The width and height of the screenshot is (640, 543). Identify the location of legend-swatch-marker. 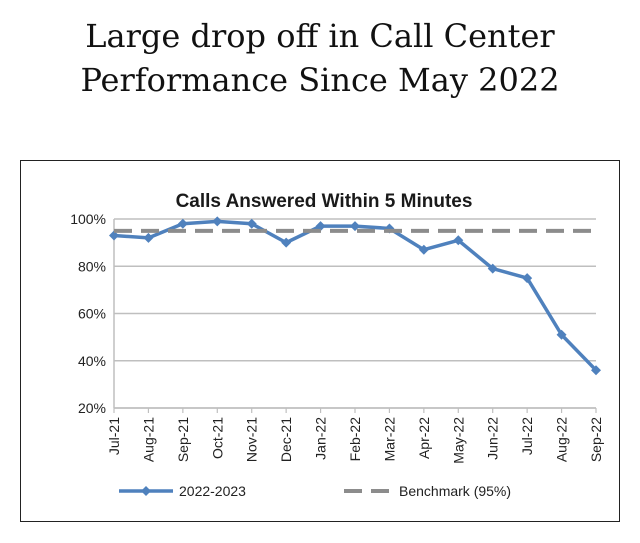
(146, 491).